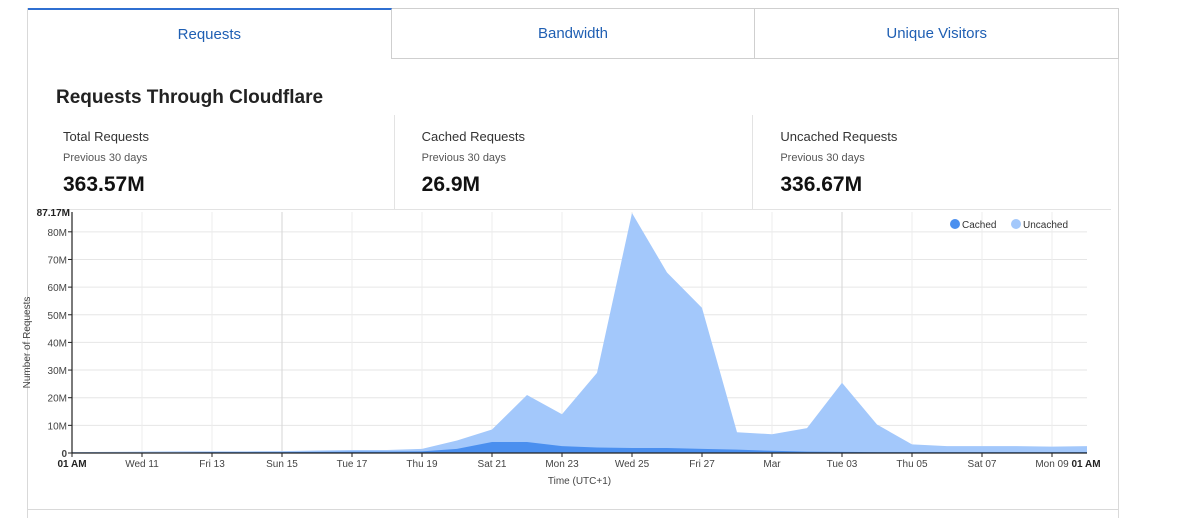 This screenshot has height=518, width=1200. Describe the element at coordinates (982, 464) in the screenshot. I see `x-tick-label: Sat 07` at that location.